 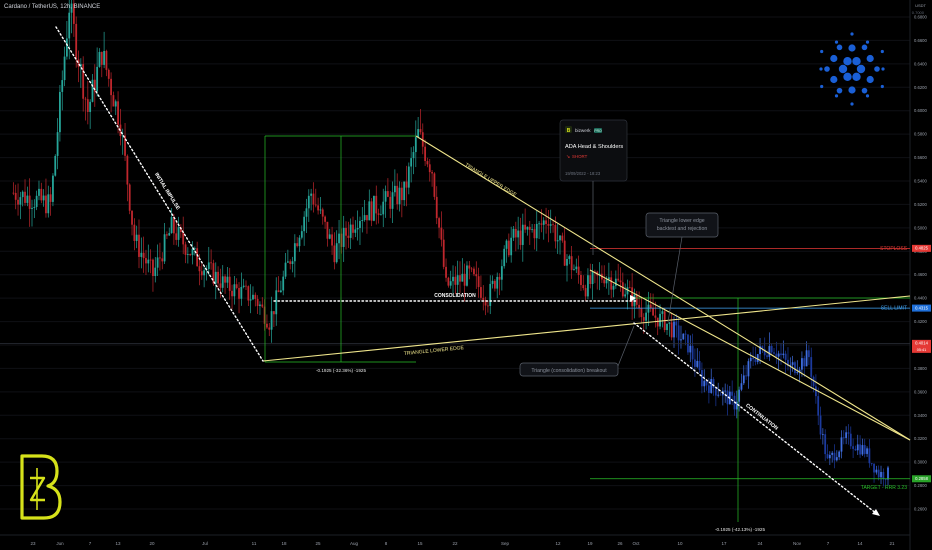 I want to click on idea-card-badge-bg, so click(x=598, y=130).